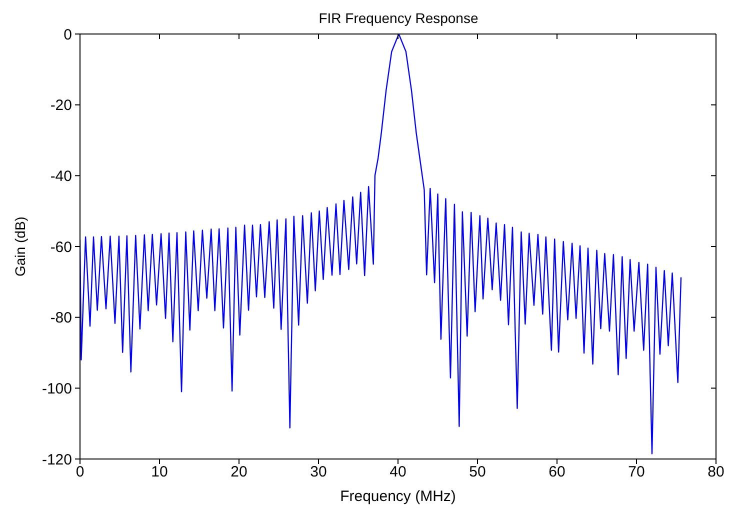 This screenshot has height=523, width=735. I want to click on x-axis-title: Frequency (MHz), so click(398, 496).